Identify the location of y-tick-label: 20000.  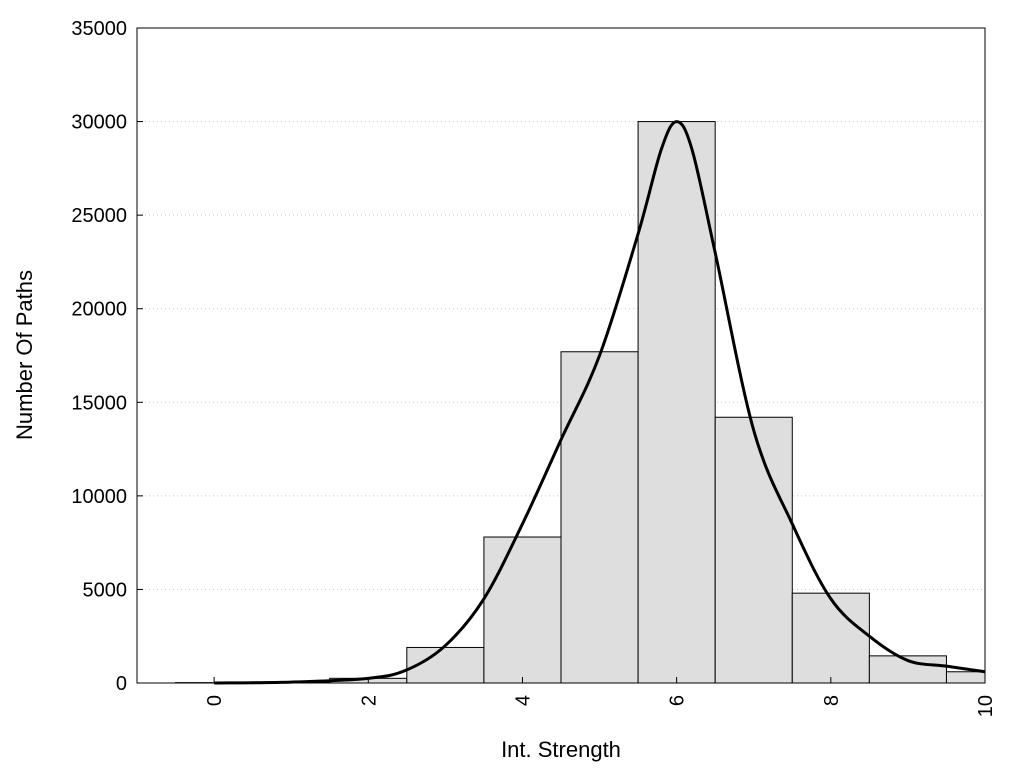
(99, 310).